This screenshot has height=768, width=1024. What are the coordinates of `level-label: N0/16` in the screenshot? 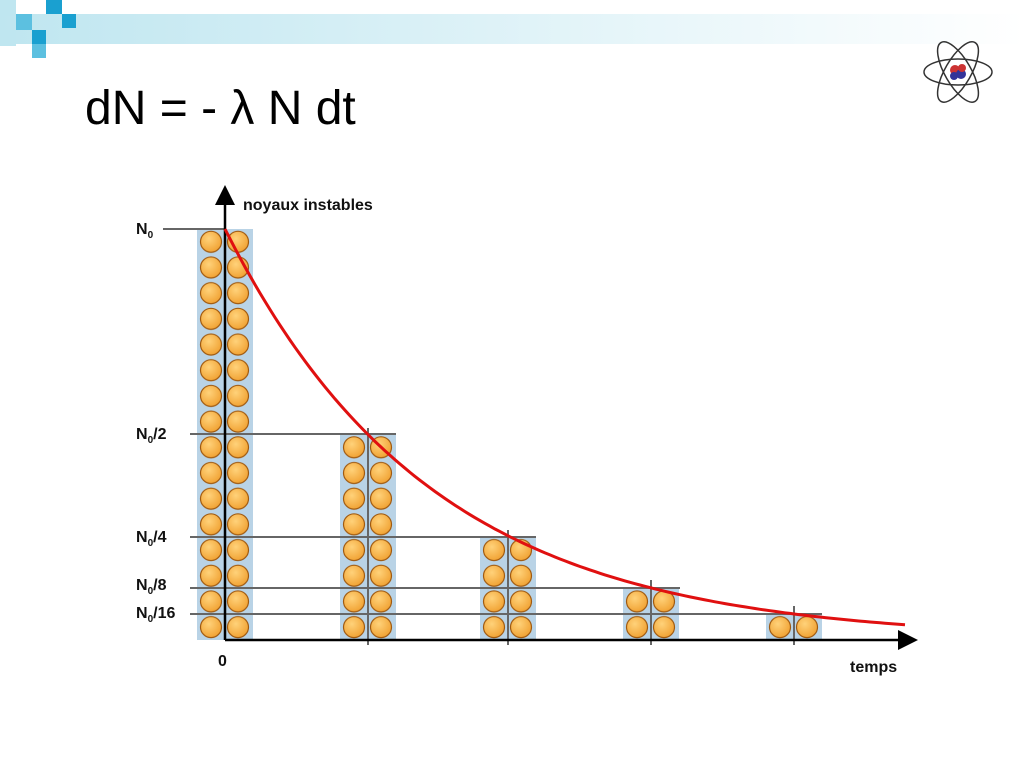 It's located at (155, 615).